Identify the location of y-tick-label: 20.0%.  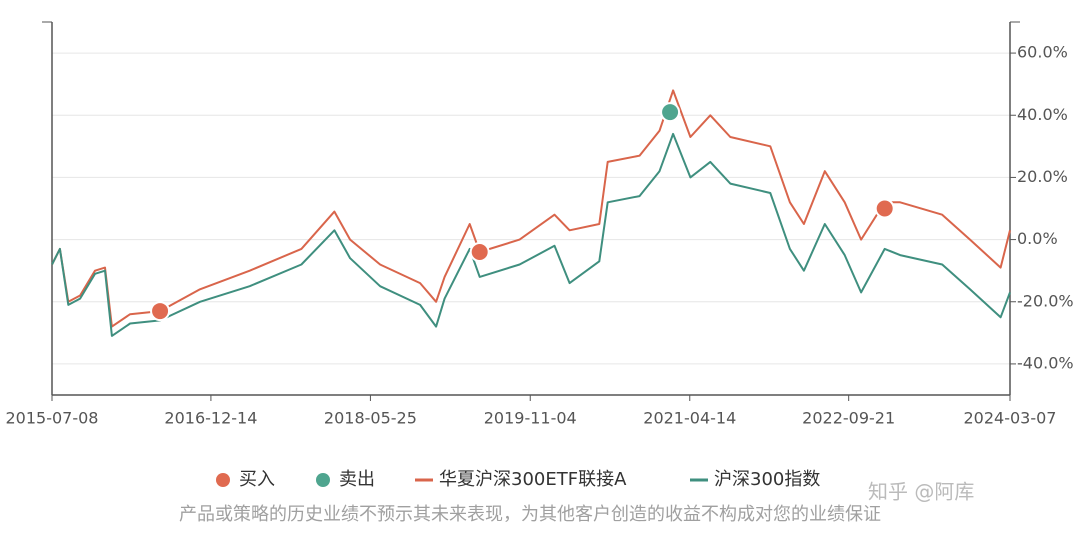
(1042, 176).